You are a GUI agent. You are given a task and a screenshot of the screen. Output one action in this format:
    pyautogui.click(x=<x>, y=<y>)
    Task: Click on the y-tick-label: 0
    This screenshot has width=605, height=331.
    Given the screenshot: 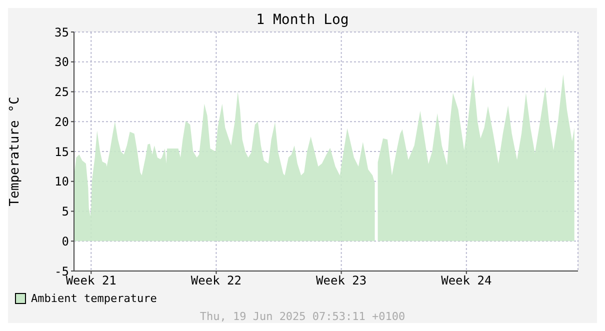 What is the action you would take?
    pyautogui.click(x=65, y=241)
    